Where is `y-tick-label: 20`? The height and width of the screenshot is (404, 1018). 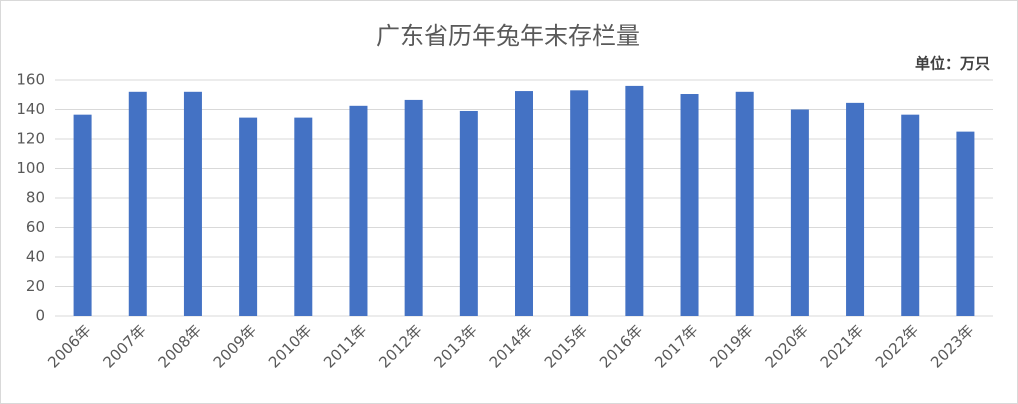
y-tick-label: 20 is located at coordinates (35, 286).